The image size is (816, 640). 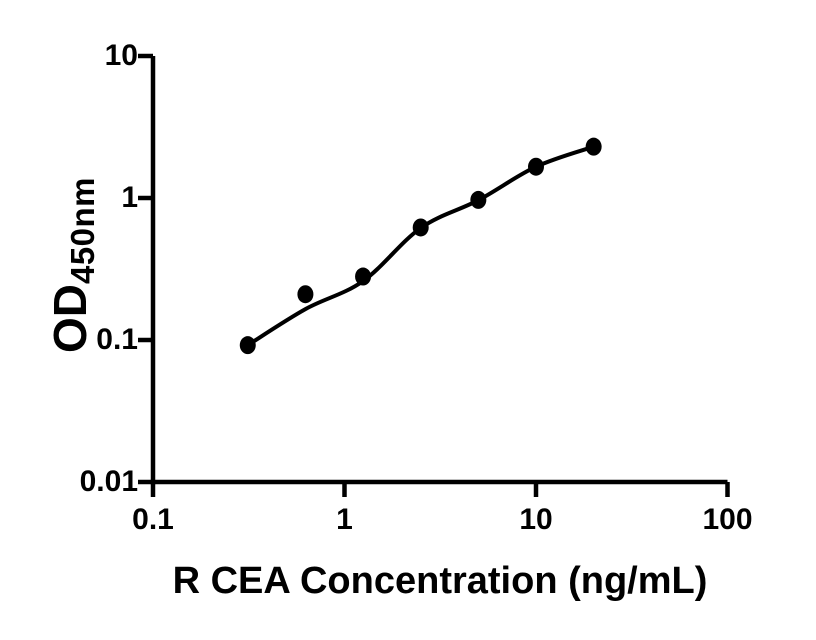 I want to click on y-axis-title-subscript: 450nm, so click(x=82, y=230).